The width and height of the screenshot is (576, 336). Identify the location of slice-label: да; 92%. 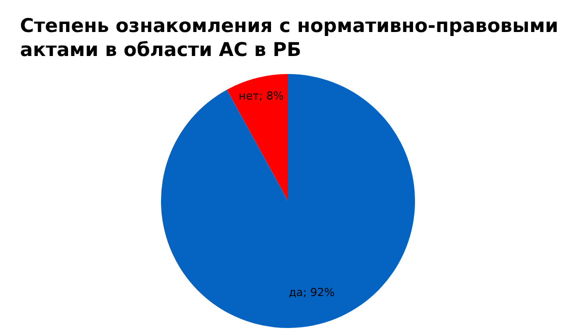
(311, 293).